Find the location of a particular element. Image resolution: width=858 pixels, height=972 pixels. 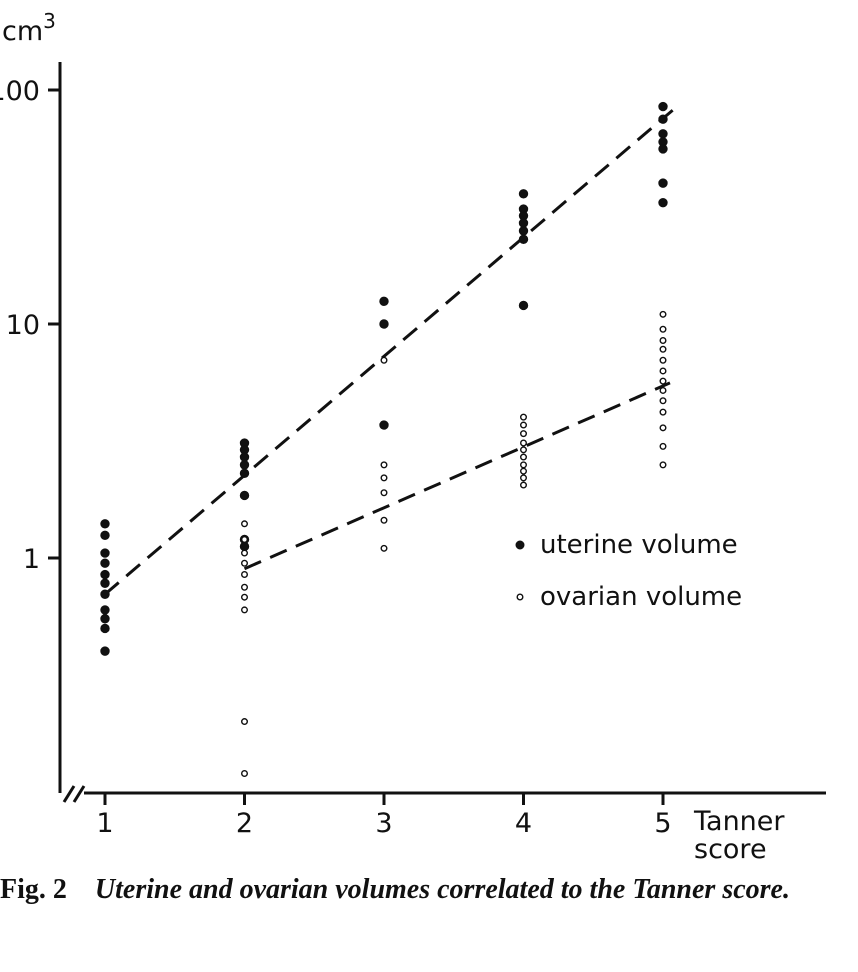

legend-label: ovarian volume is located at coordinates (641, 597).